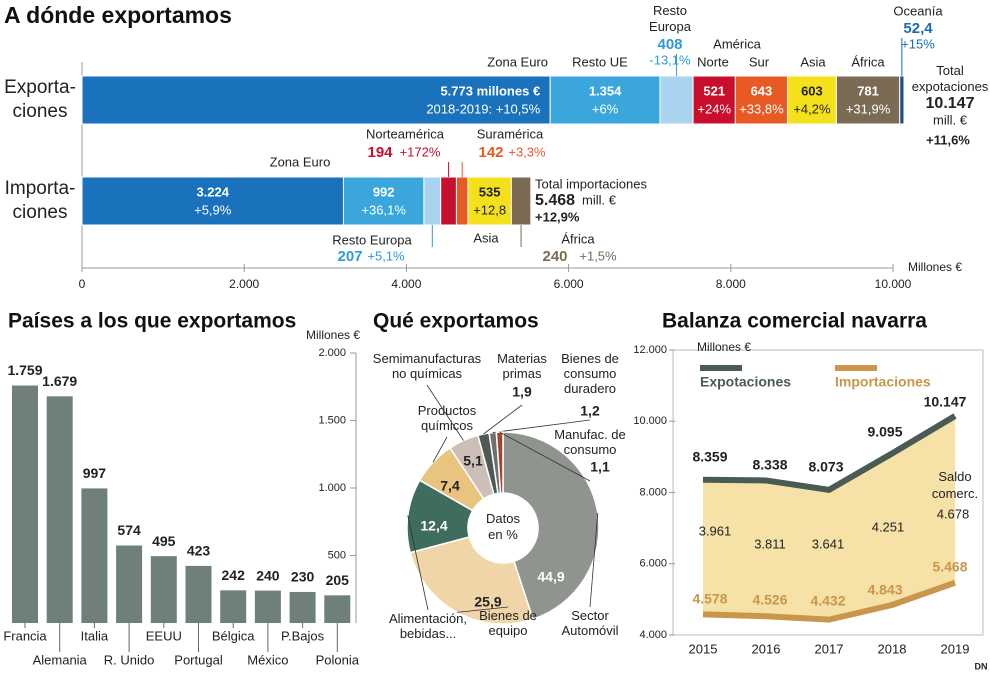 This screenshot has width=990, height=673. What do you see at coordinates (703, 648) in the screenshot?
I see `x-tick-label: 2015` at bounding box center [703, 648].